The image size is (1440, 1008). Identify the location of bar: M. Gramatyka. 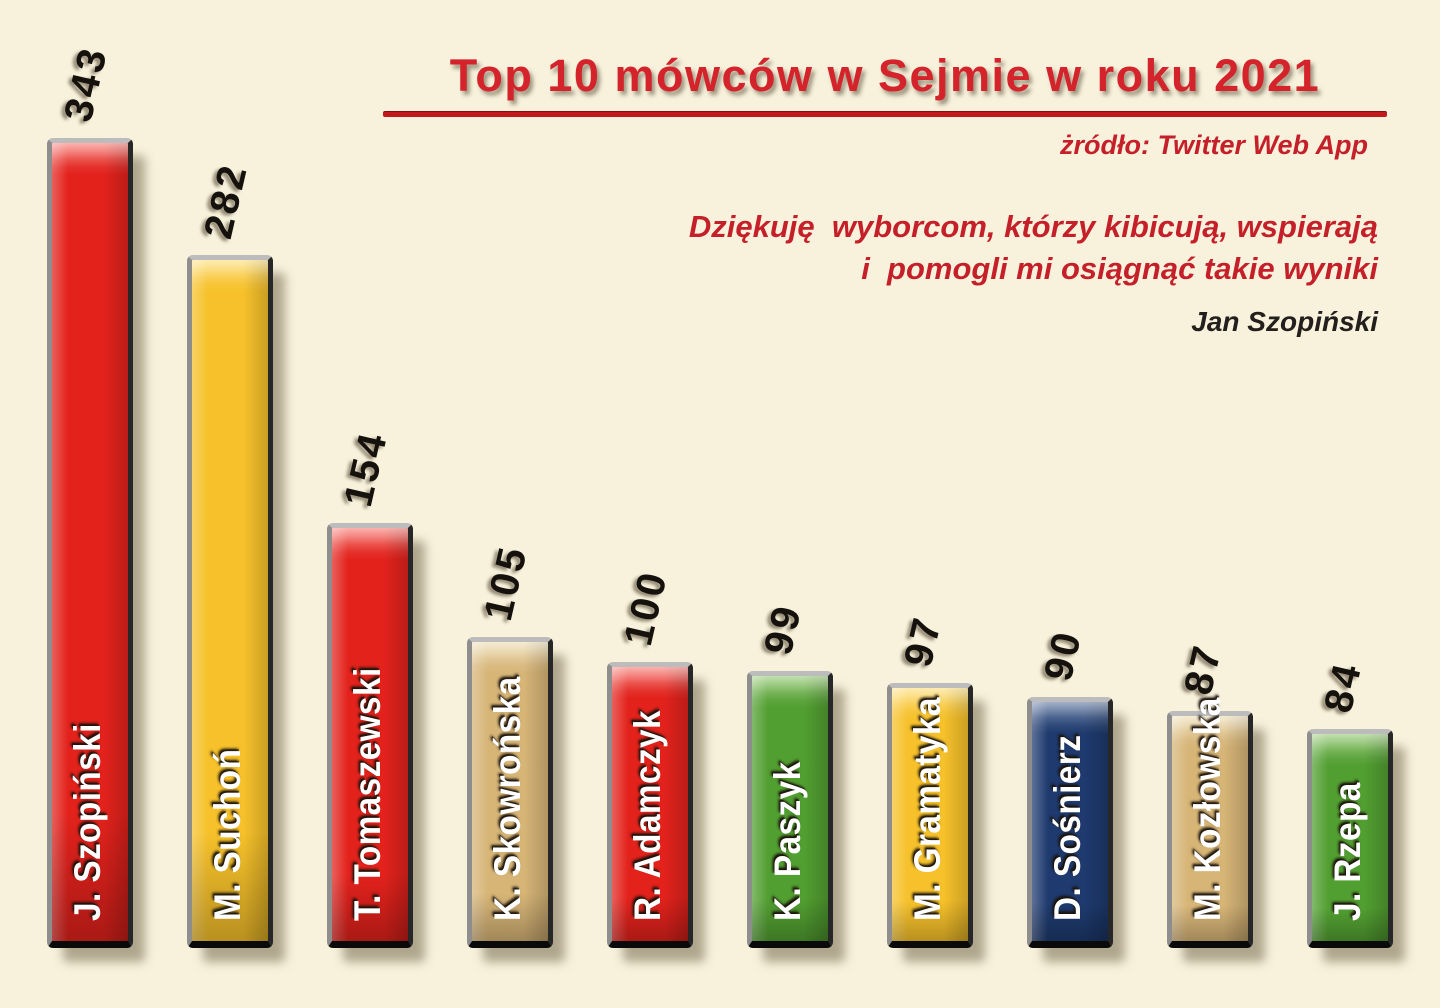
(930, 815).